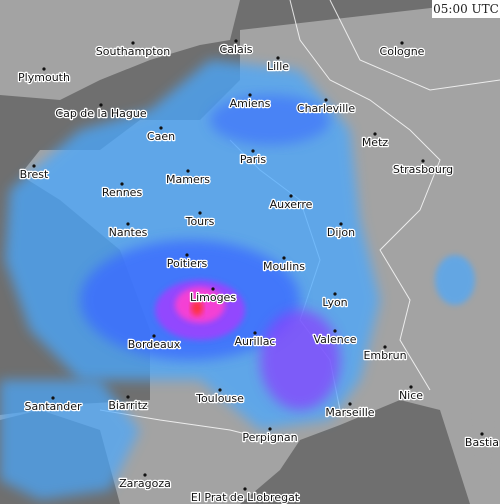 The width and height of the screenshot is (500, 504). I want to click on city-label: Cap de la Hague, so click(100, 113).